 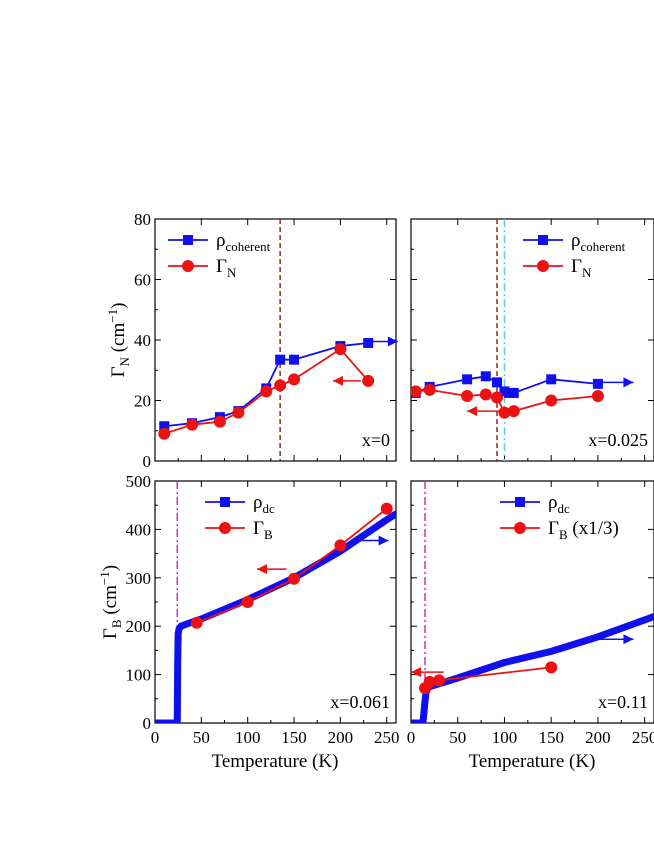 What do you see at coordinates (623, 702) in the screenshot?
I see `composition-label: x=0.11` at bounding box center [623, 702].